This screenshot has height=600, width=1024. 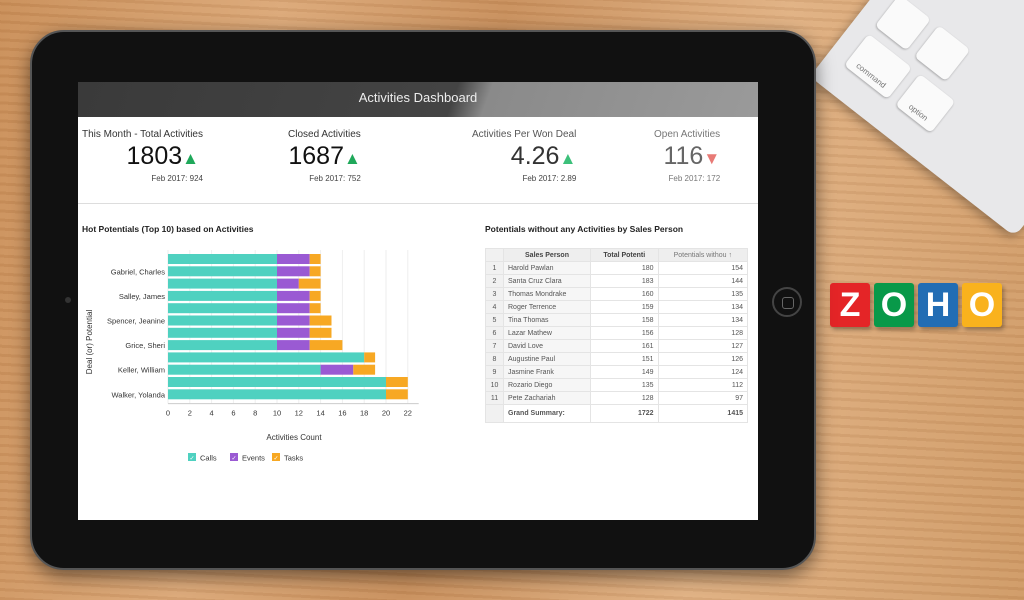 I want to click on legend-item-calls: ✓ Calls, so click(x=202, y=458).